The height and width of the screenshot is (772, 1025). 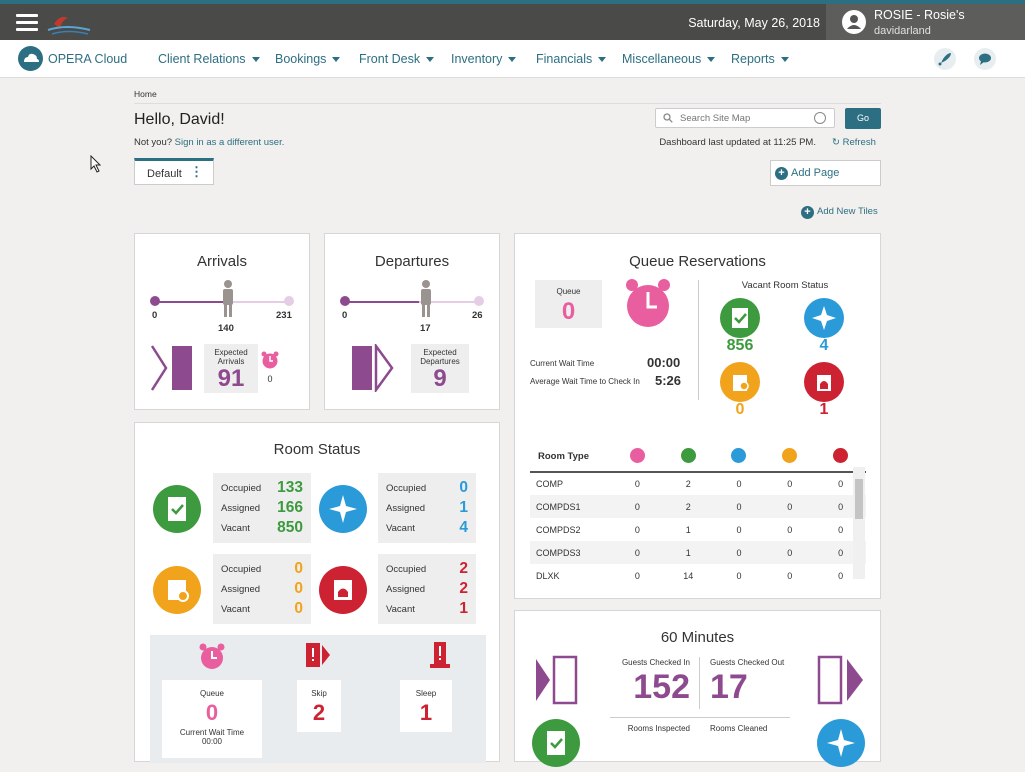 I want to click on table-header-row: Room Type, so click(x=698, y=457).